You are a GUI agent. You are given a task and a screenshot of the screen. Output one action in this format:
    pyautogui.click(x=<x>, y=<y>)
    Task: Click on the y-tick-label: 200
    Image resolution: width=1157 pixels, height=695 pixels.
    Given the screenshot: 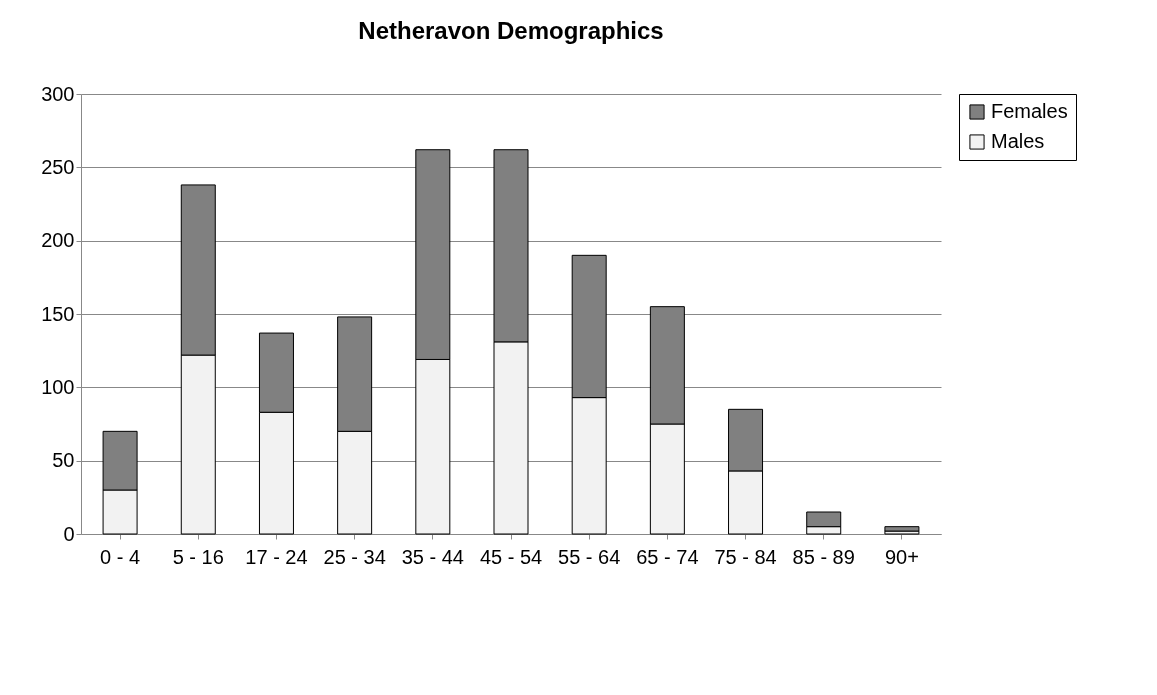 What is the action you would take?
    pyautogui.click(x=58, y=240)
    